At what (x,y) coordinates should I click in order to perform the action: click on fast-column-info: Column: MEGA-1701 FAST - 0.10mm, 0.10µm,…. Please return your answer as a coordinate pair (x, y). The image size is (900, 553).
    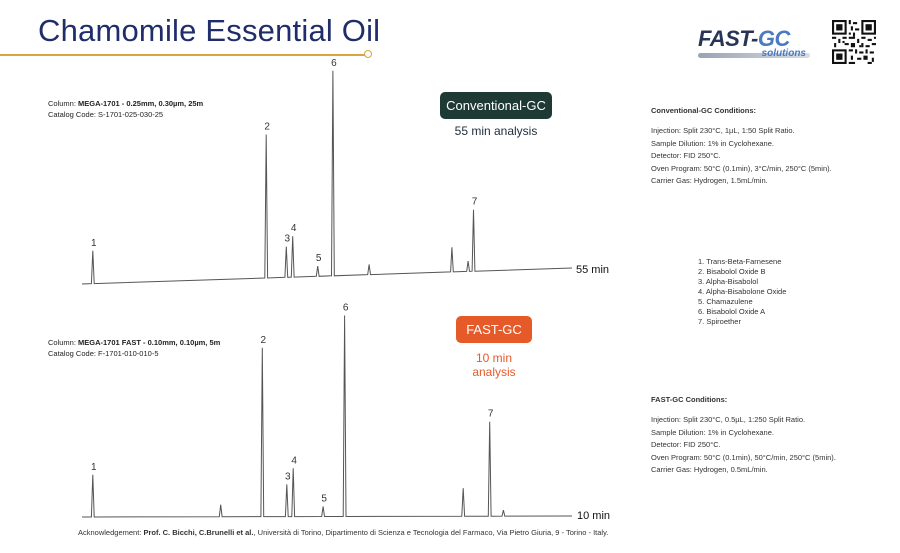
    Looking at the image, I should click on (134, 348).